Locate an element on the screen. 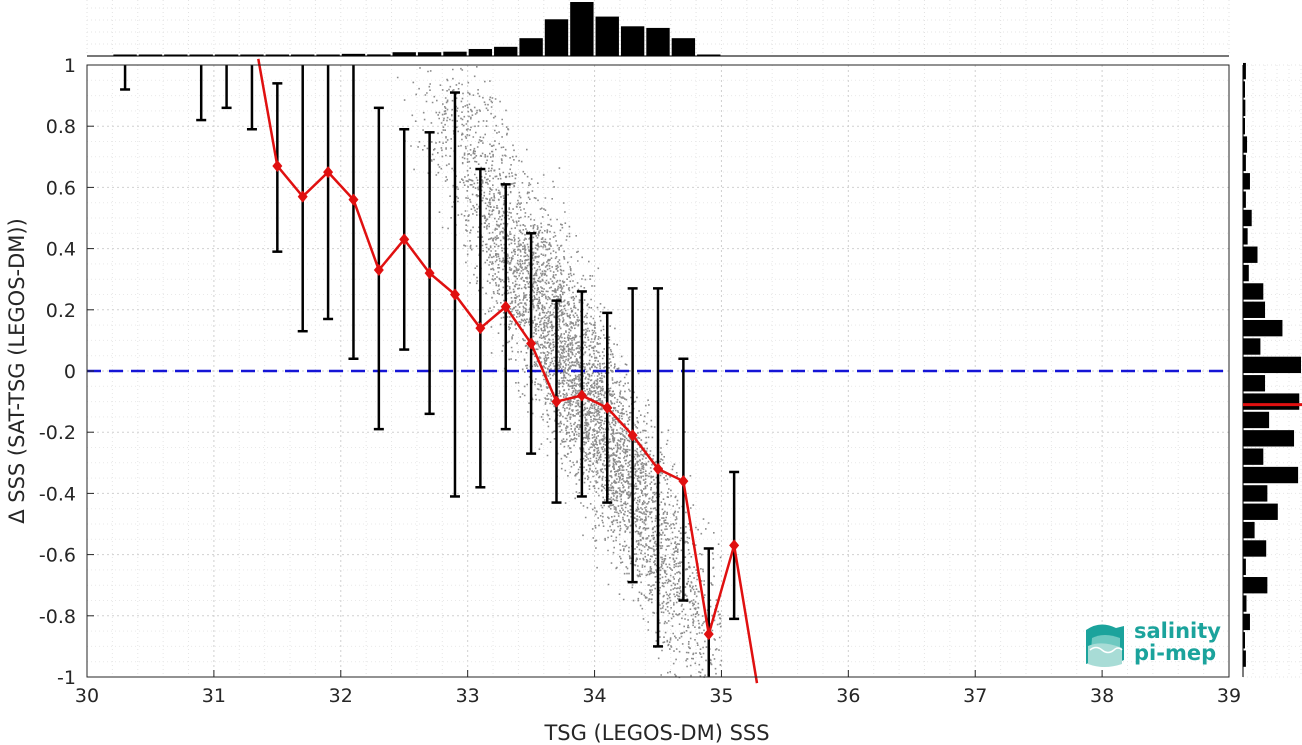 The width and height of the screenshot is (1302, 745). x-tick-label: 35 is located at coordinates (721, 696).